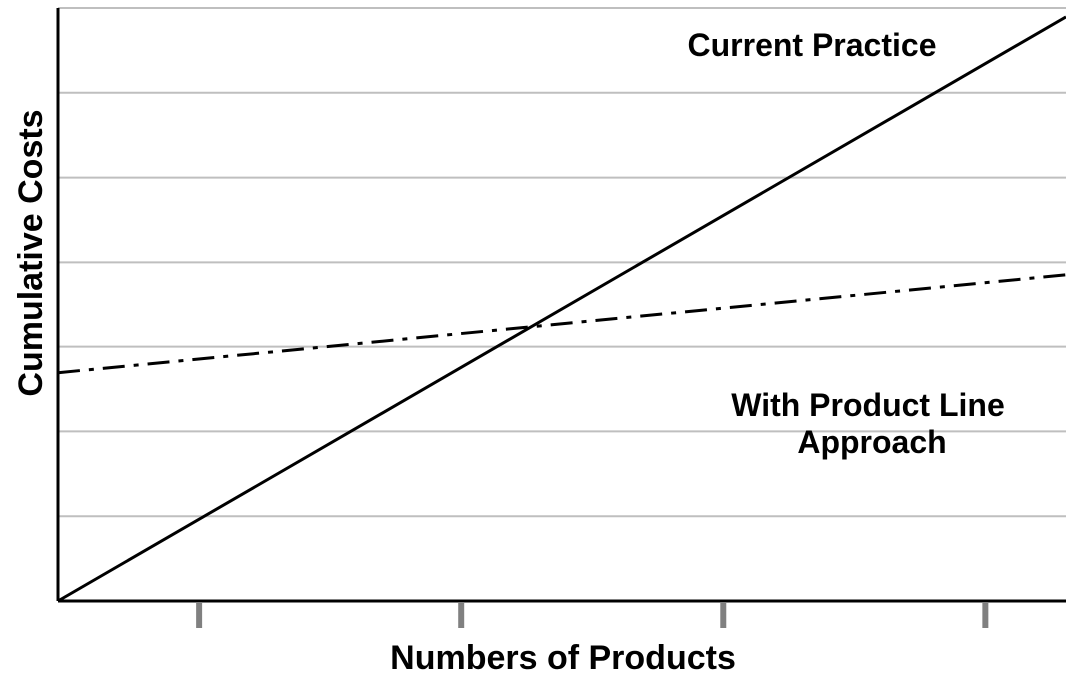  Describe the element at coordinates (592, 615) in the screenshot. I see `x-ticks` at that location.